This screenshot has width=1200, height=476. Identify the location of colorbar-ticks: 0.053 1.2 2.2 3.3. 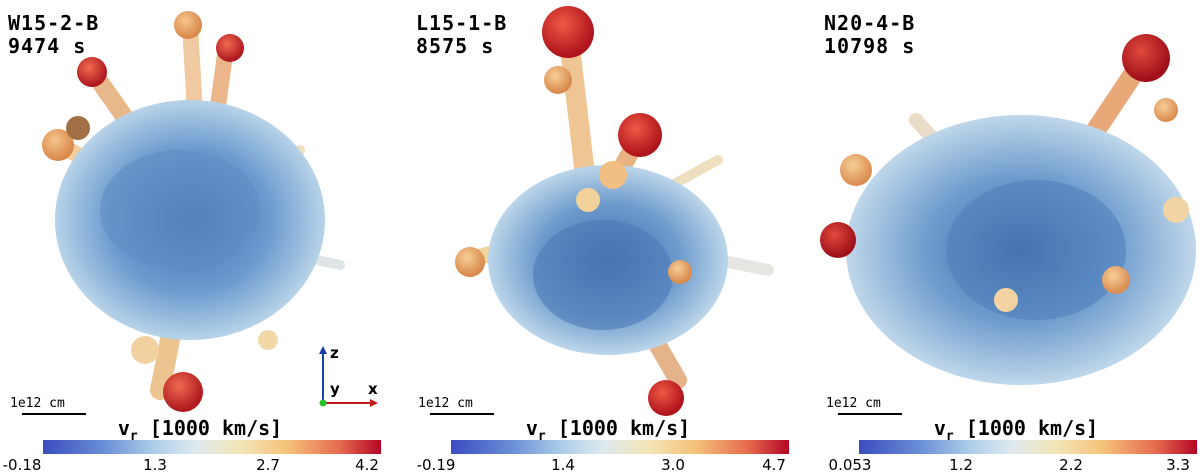
(1008, 465).